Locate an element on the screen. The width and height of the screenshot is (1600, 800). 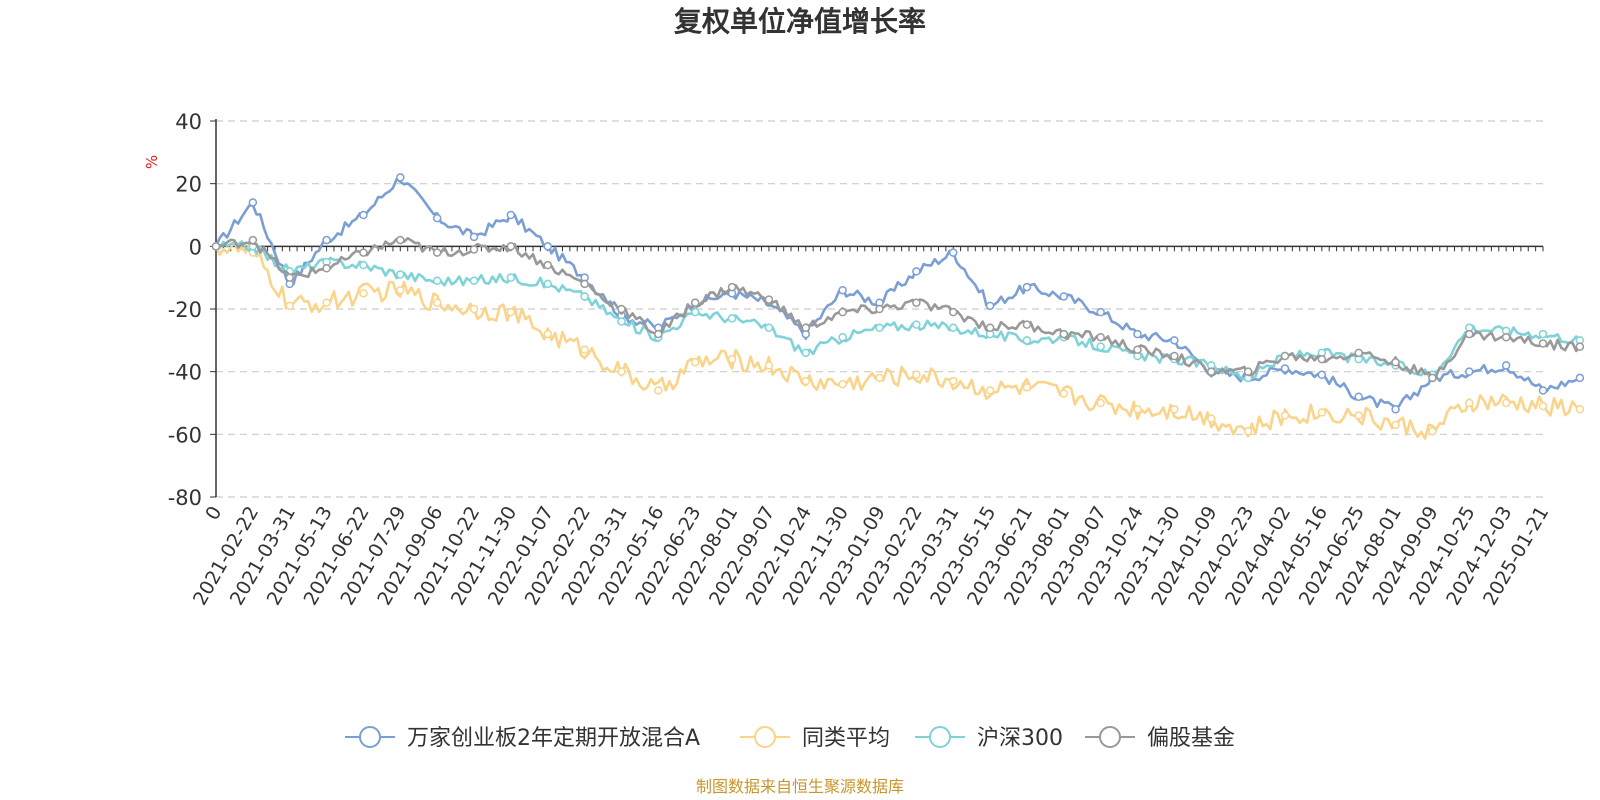
legend-label: 万家创业板2年定期开放混合A is located at coordinates (553, 738).